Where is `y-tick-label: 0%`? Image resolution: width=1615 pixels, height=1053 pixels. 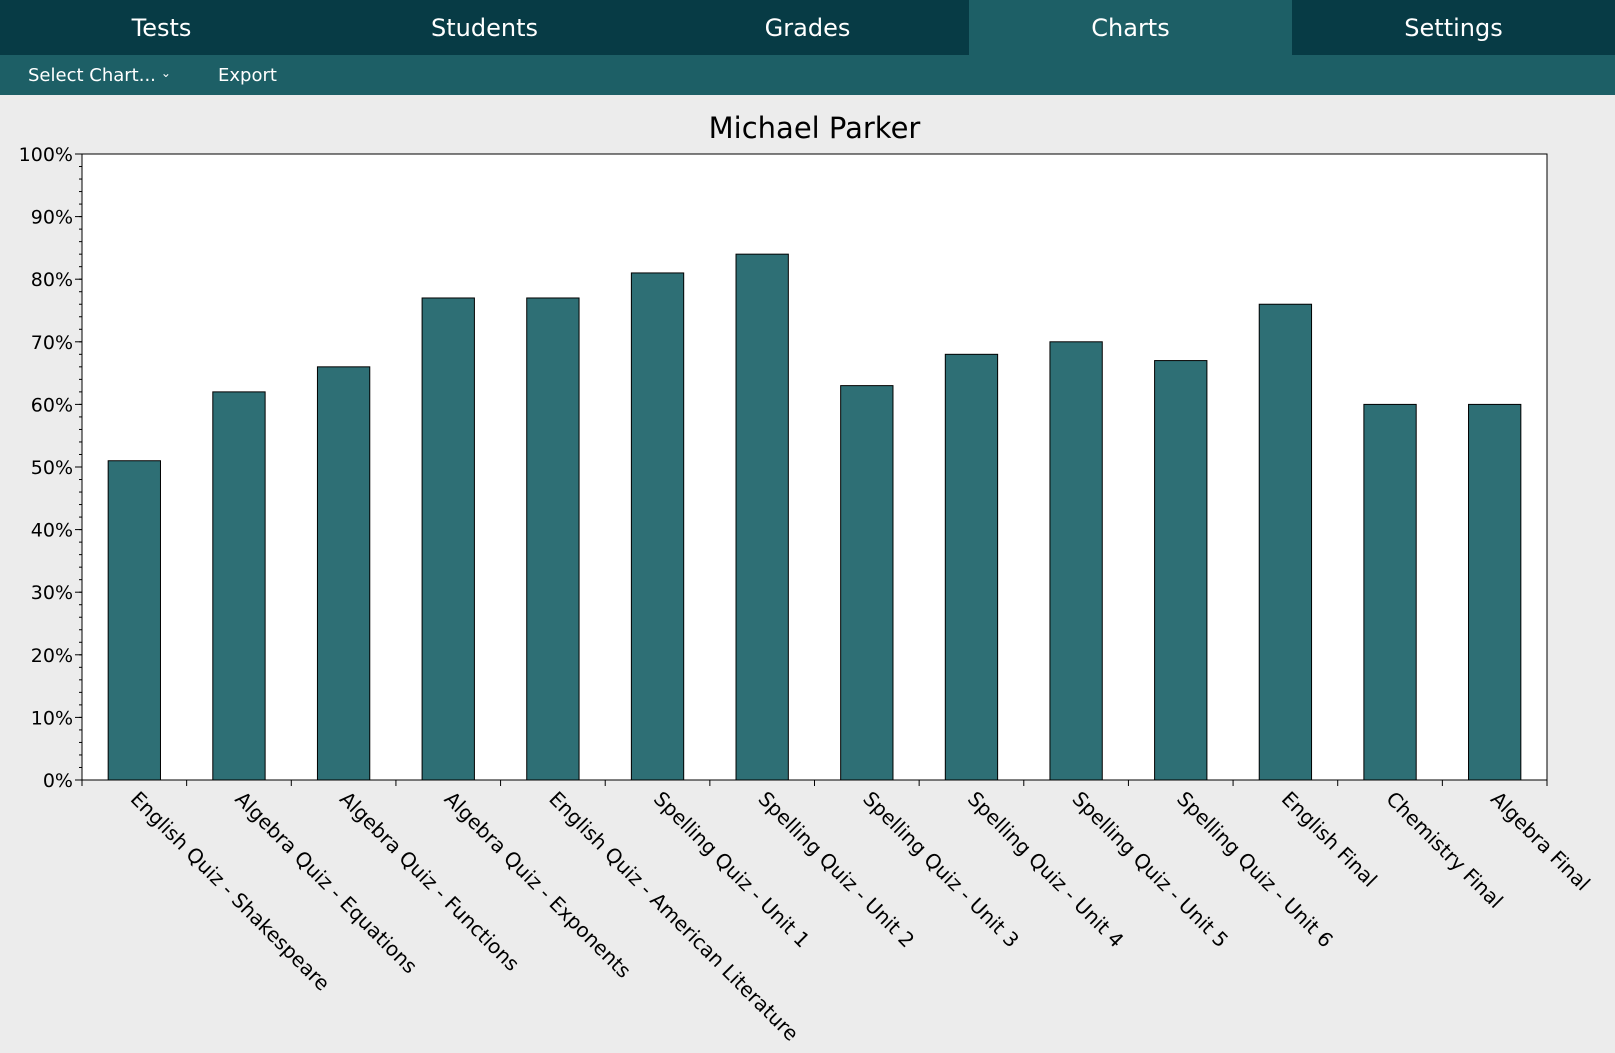
y-tick-label: 0% is located at coordinates (58, 781).